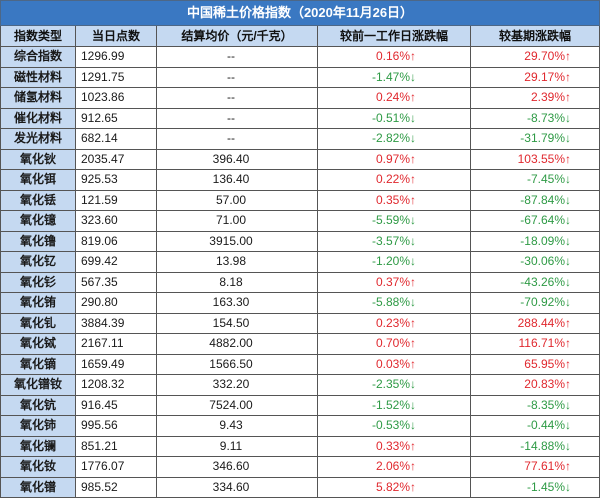 This screenshot has height=502, width=600. Describe the element at coordinates (237, 303) in the screenshot. I see `row-settlement-price: 163.30` at that location.